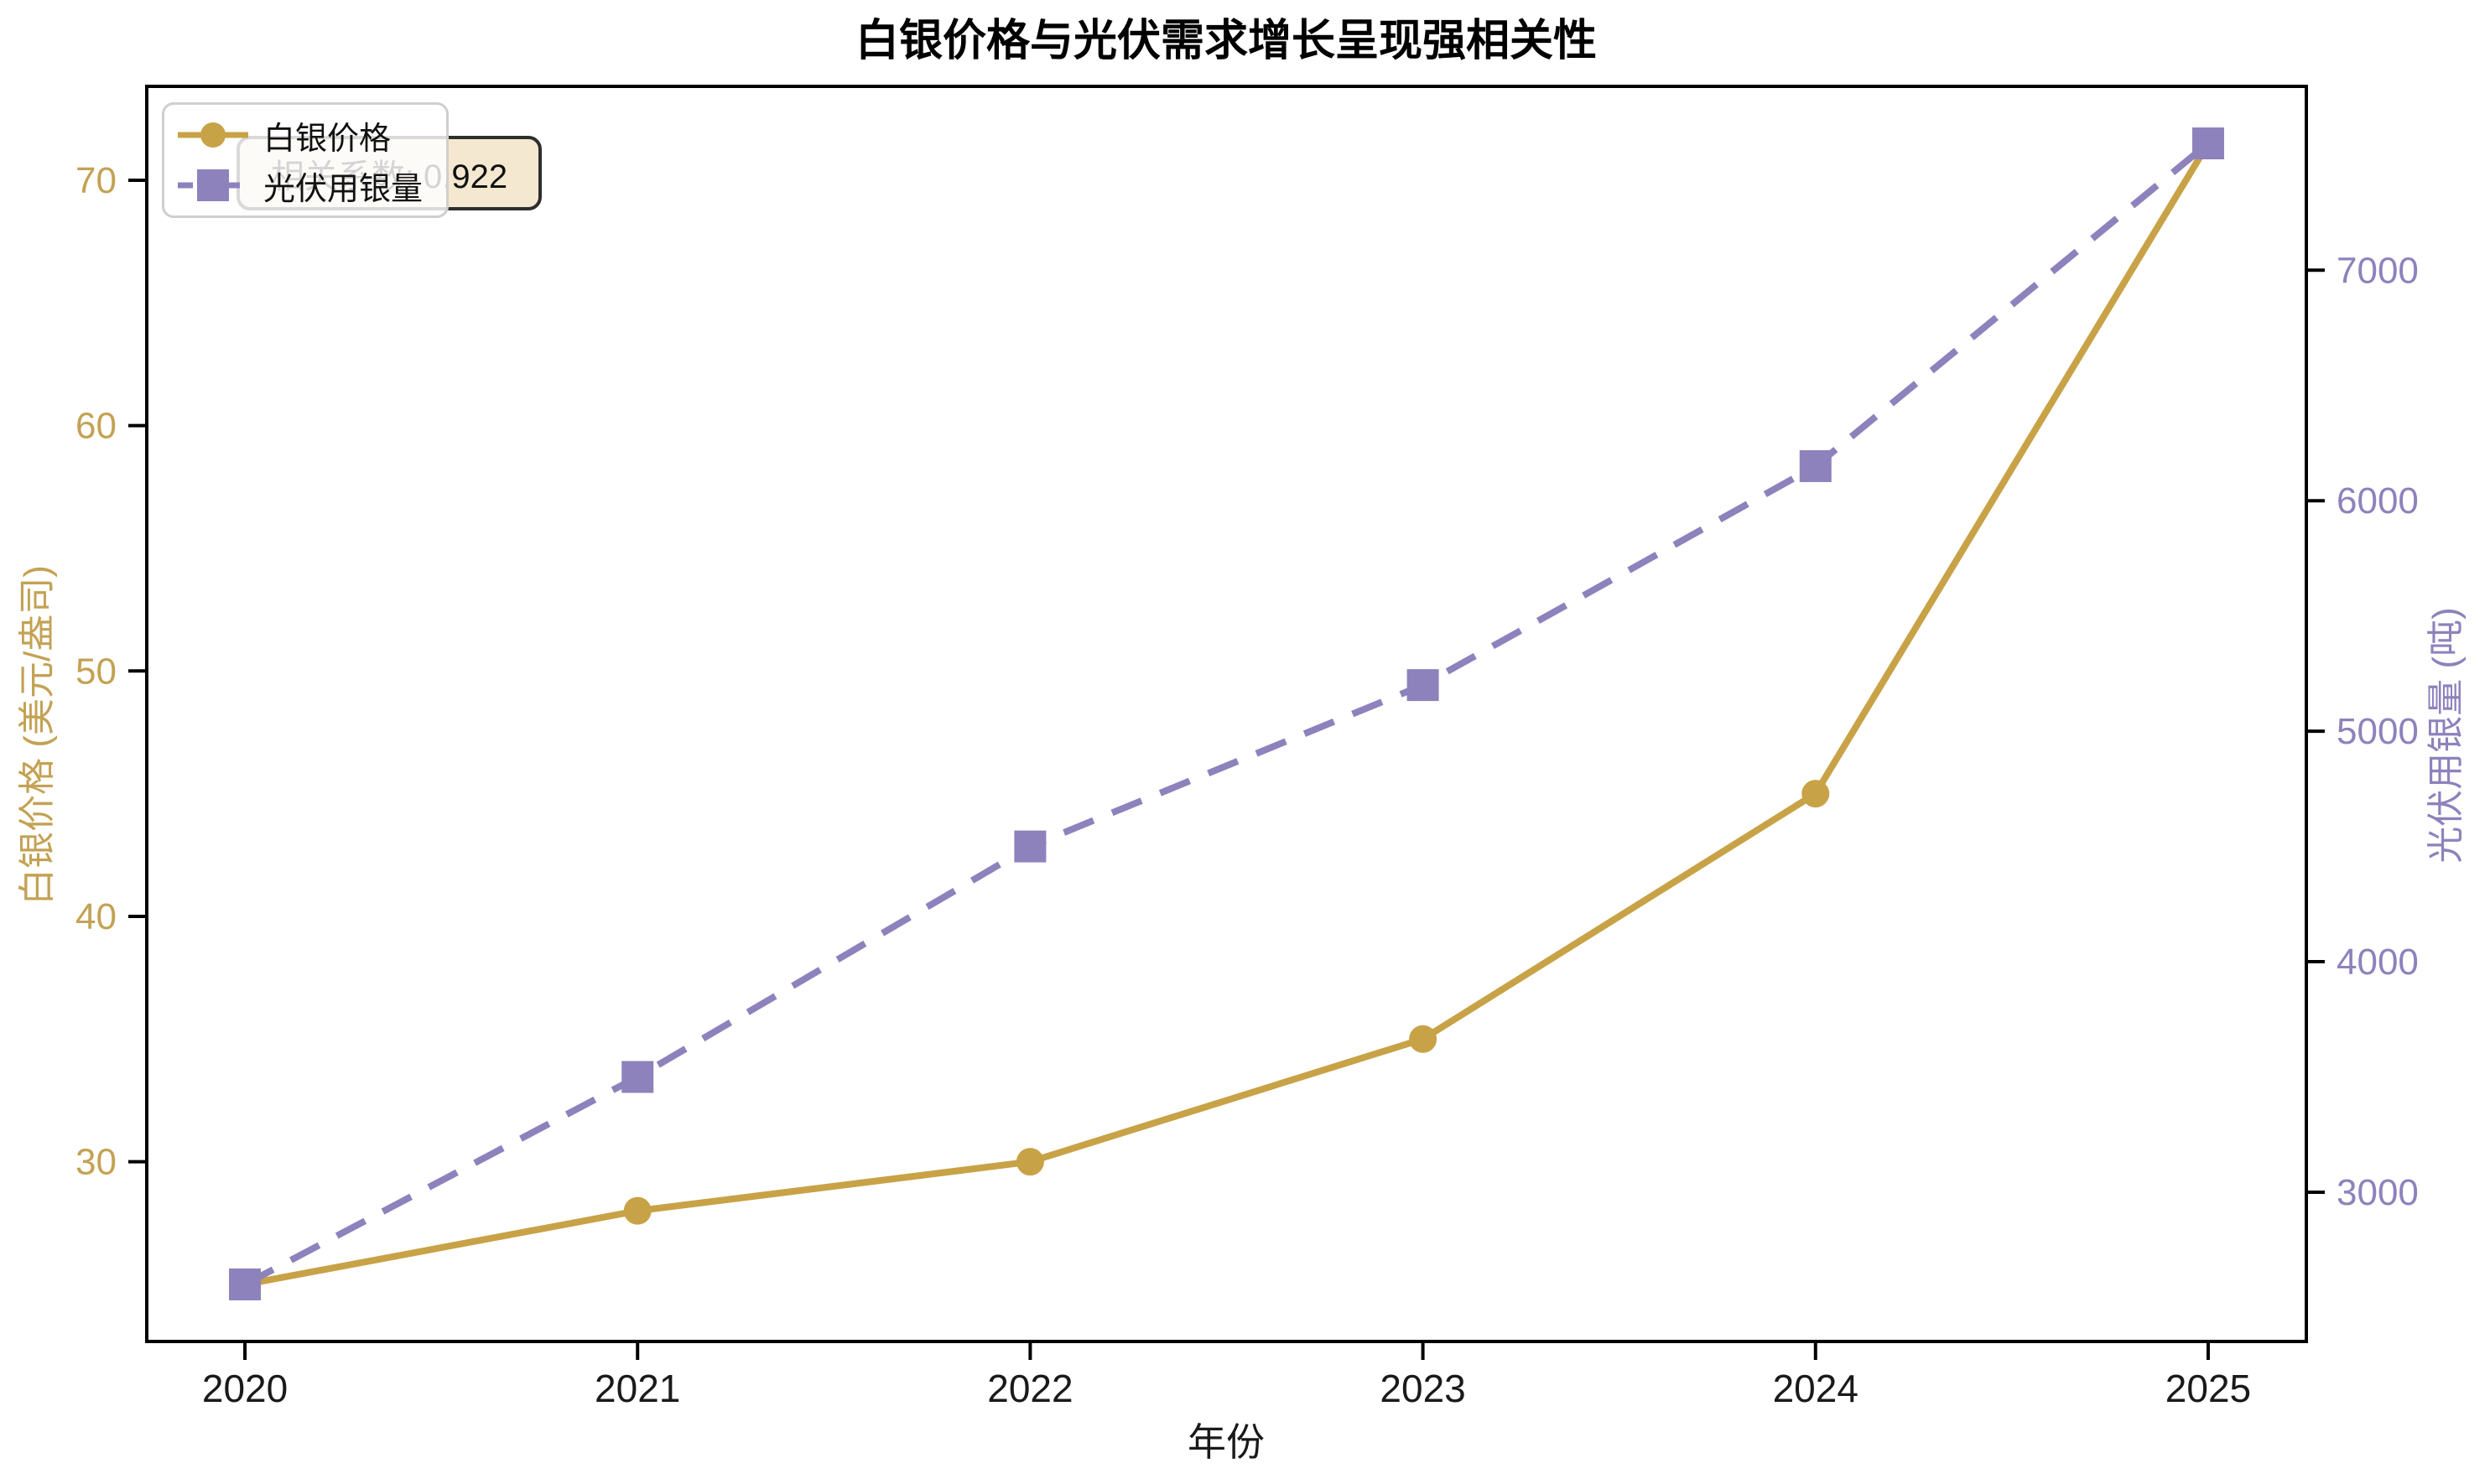  I want to click on y-right-tick-label: 5000, so click(2378, 731).